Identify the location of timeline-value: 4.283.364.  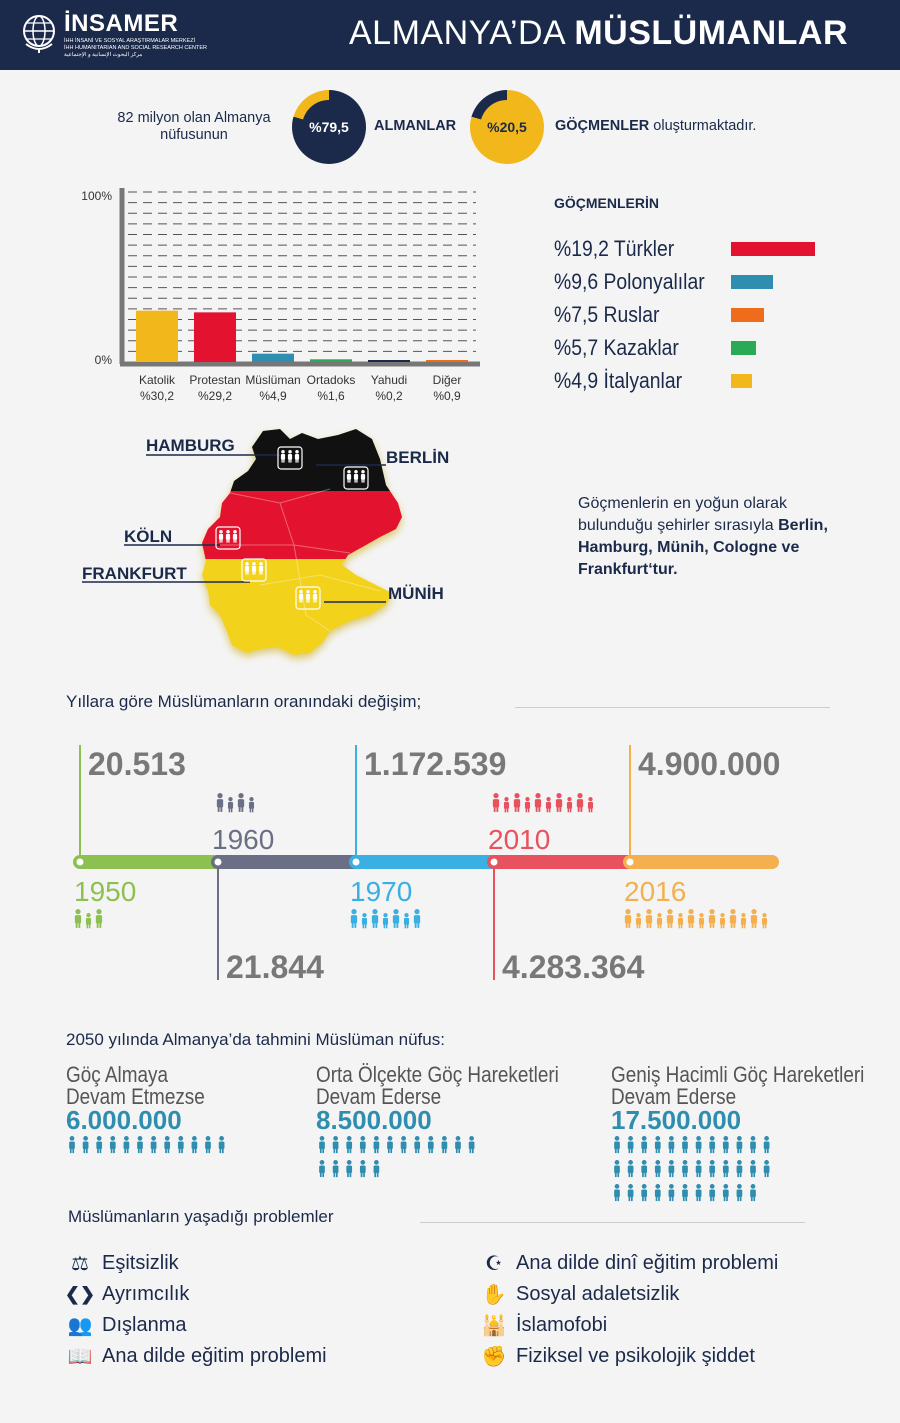
(573, 967).